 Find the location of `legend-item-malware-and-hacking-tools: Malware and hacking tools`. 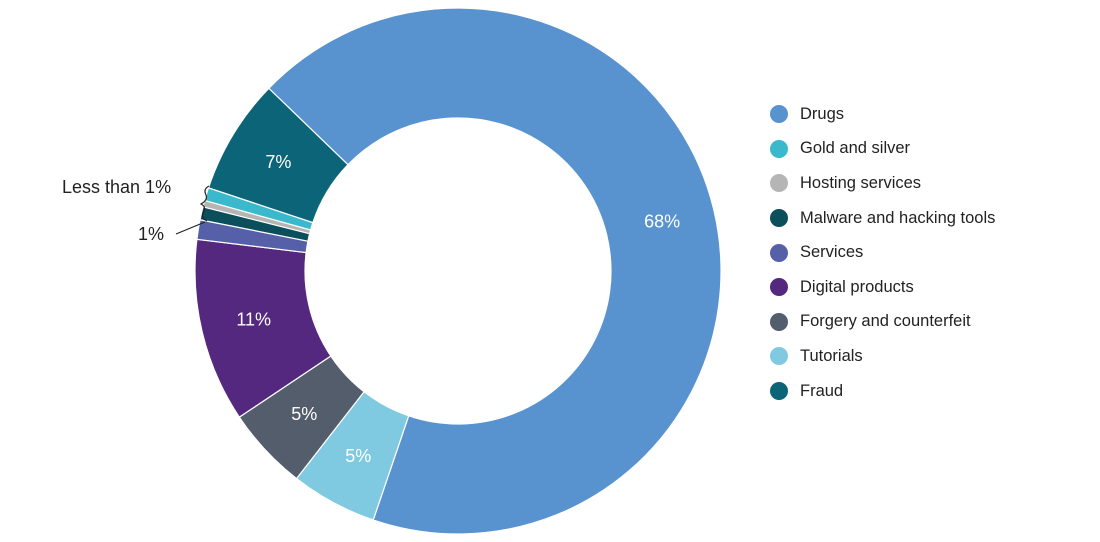

legend-item-malware-and-hacking-tools: Malware and hacking tools is located at coordinates (882, 218).